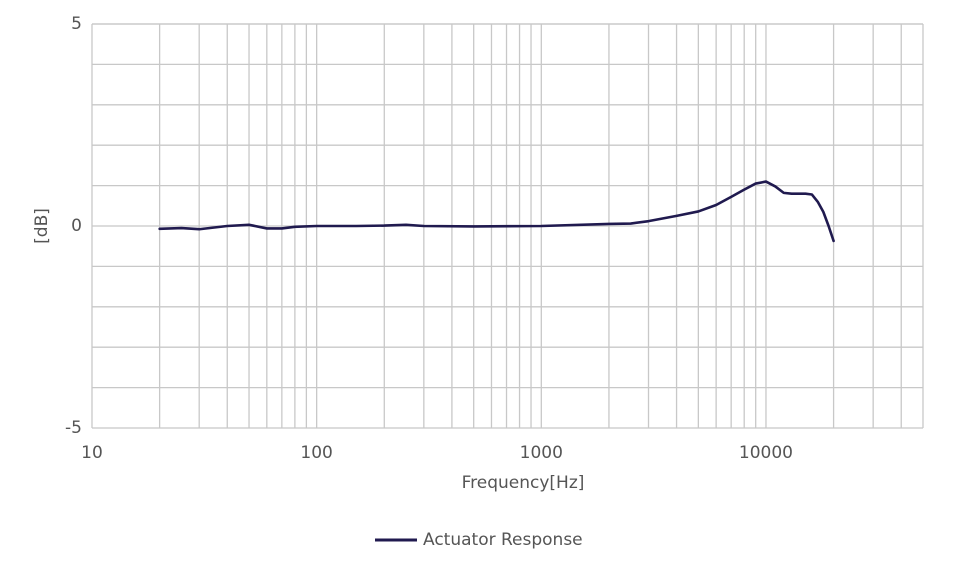 The width and height of the screenshot is (964, 575). What do you see at coordinates (766, 453) in the screenshot?
I see `x-tick-label: 10000` at bounding box center [766, 453].